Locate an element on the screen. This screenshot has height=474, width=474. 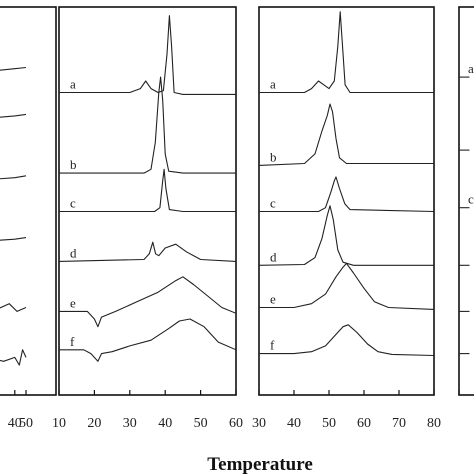
x-tick-label: 20 is located at coordinates (94, 423).